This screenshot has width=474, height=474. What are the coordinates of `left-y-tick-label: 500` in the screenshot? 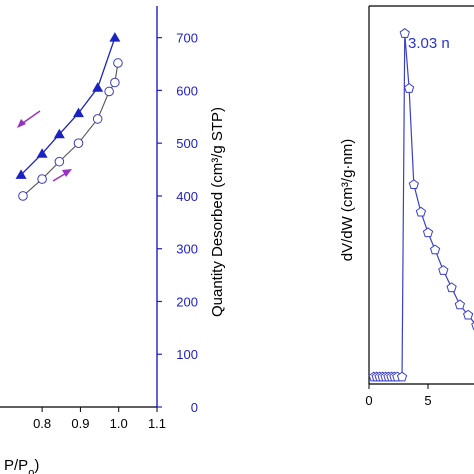 It's located at (187, 143).